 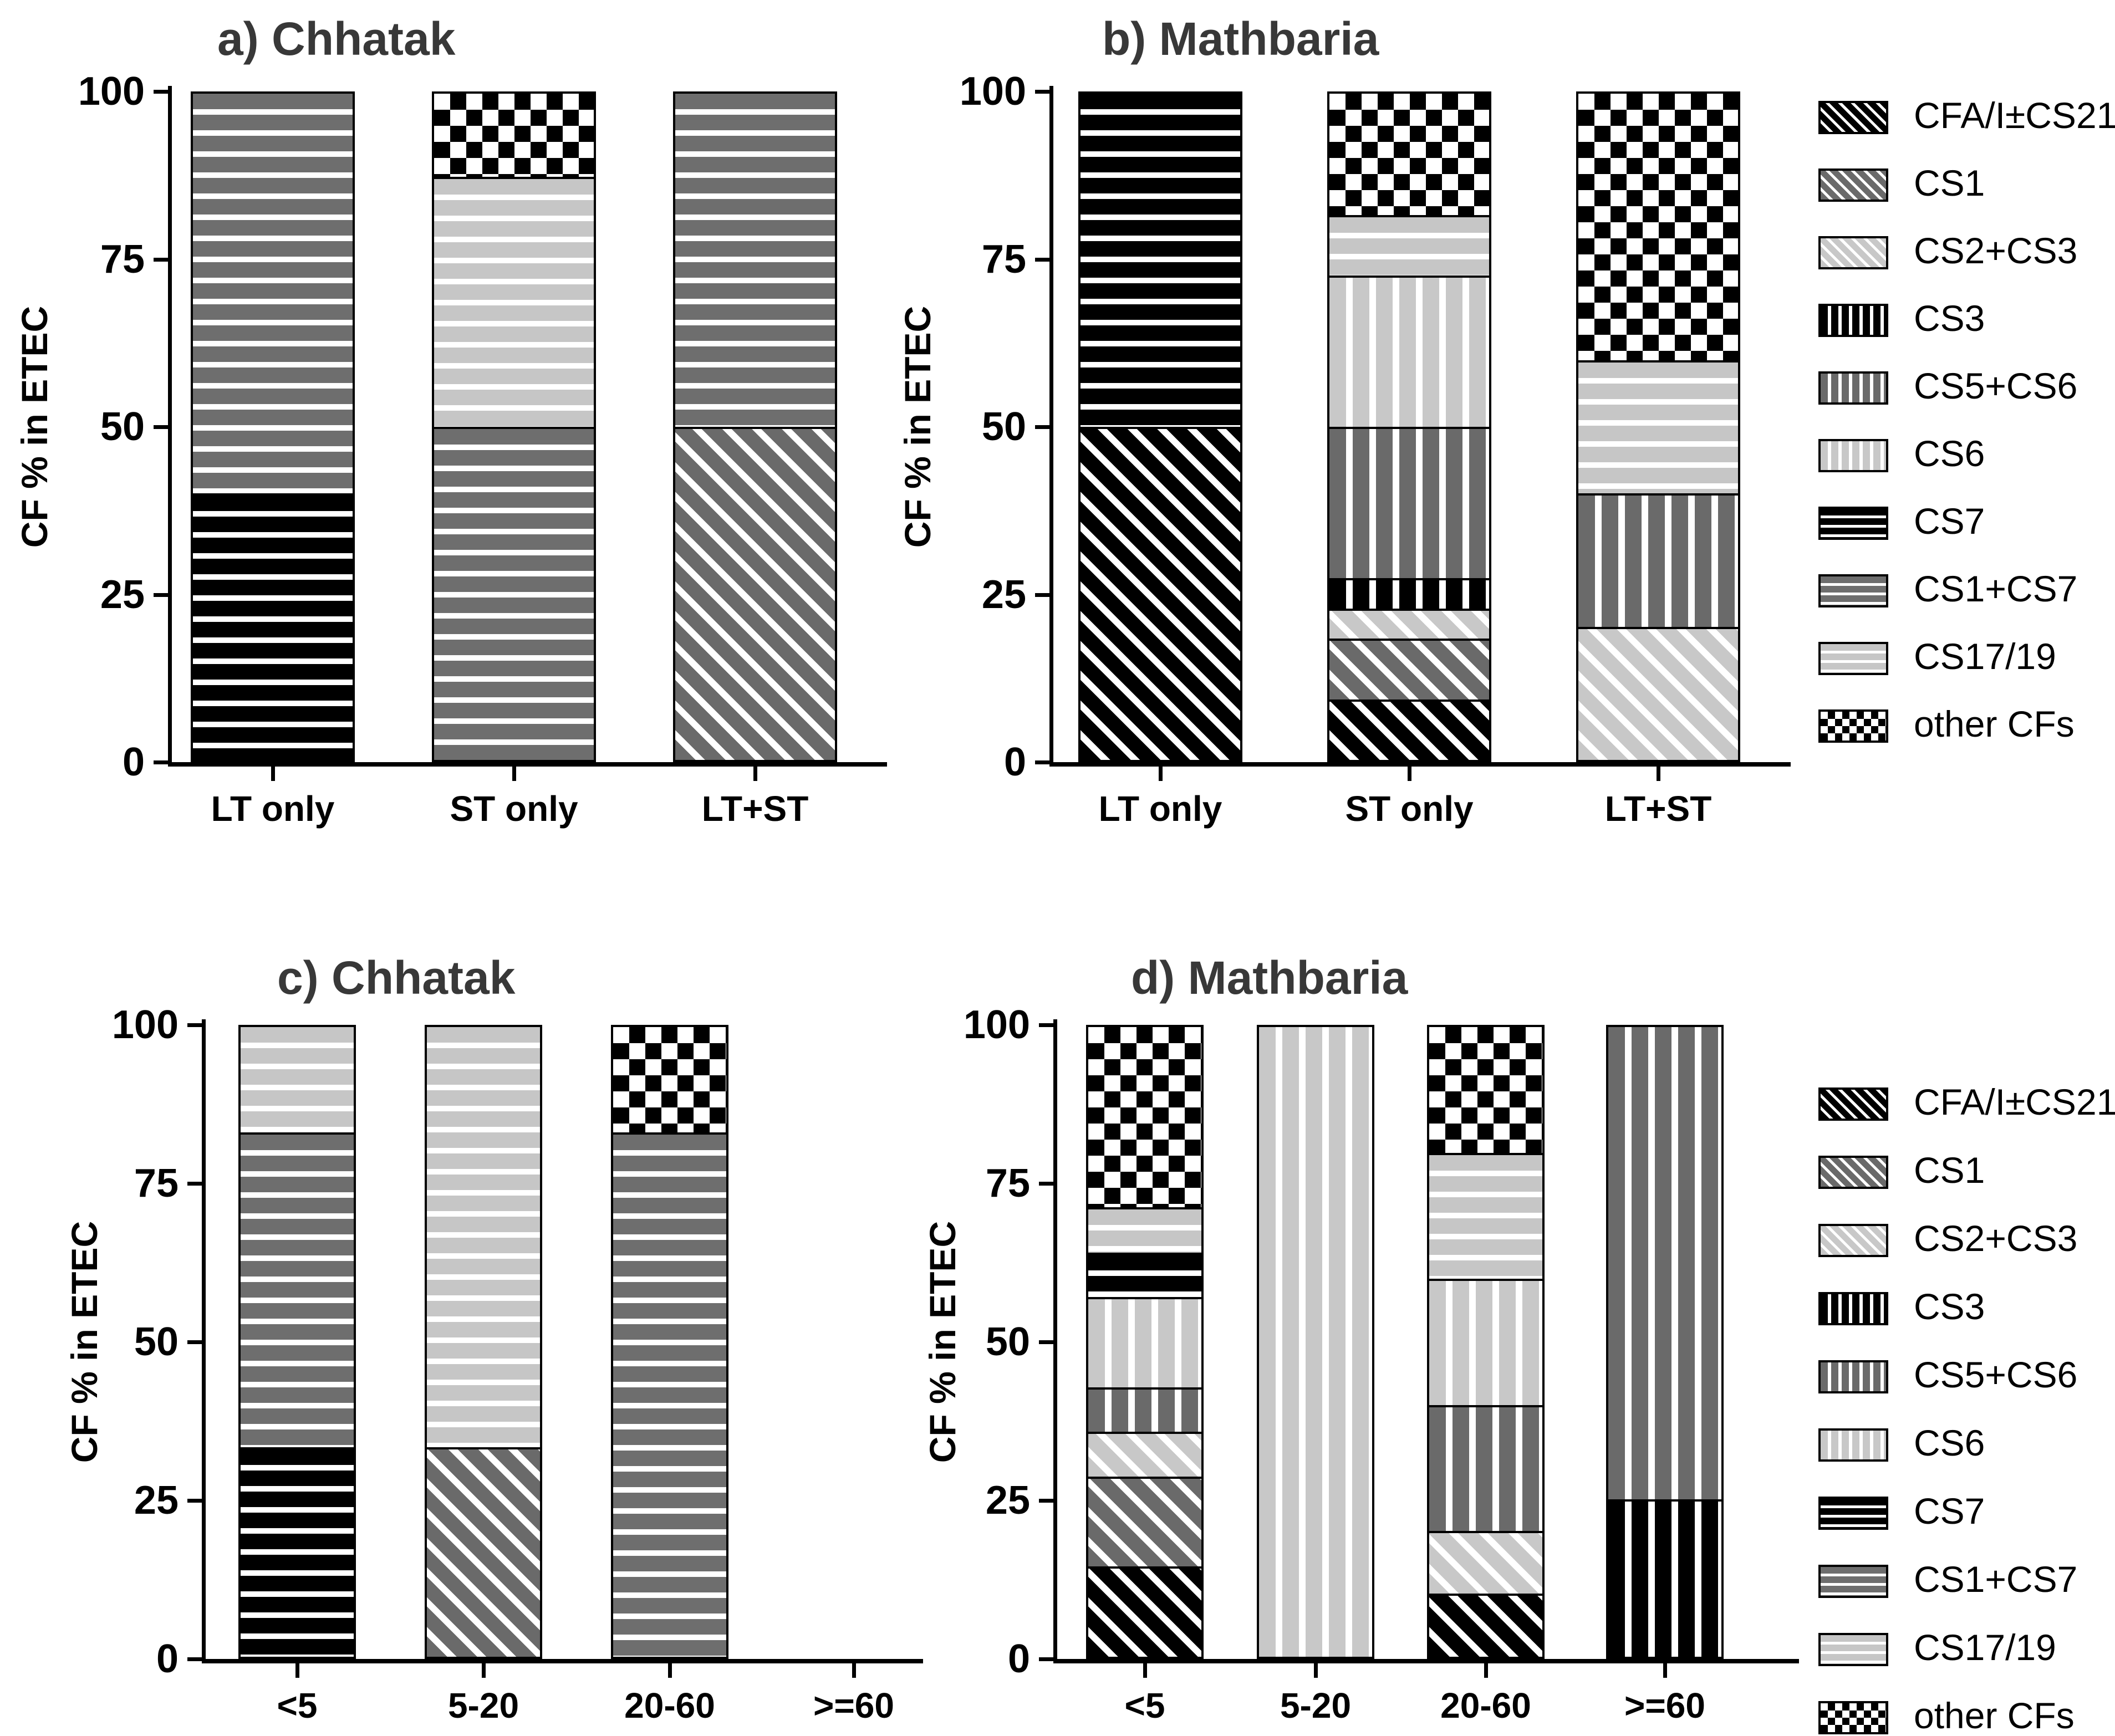 I want to click on y-tick-label: 50, so click(x=1008, y=1342).